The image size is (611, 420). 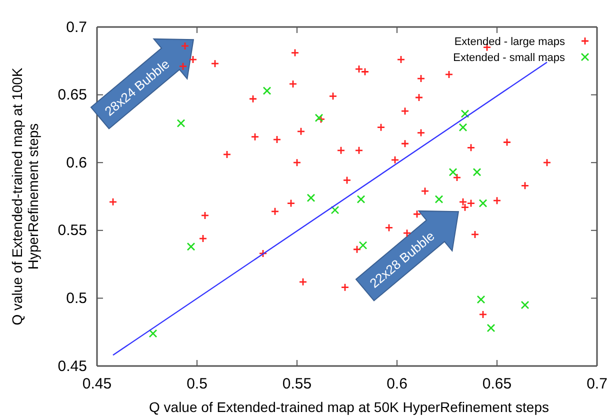 What do you see at coordinates (197, 384) in the screenshot?
I see `x-tick-label: 0.5` at bounding box center [197, 384].